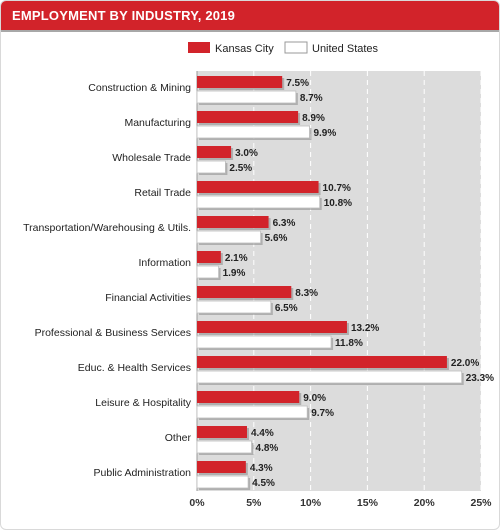 Image resolution: width=500 pixels, height=530 pixels. What do you see at coordinates (324, 133) in the screenshot?
I see `data-label-united-states: 9.9%` at bounding box center [324, 133].